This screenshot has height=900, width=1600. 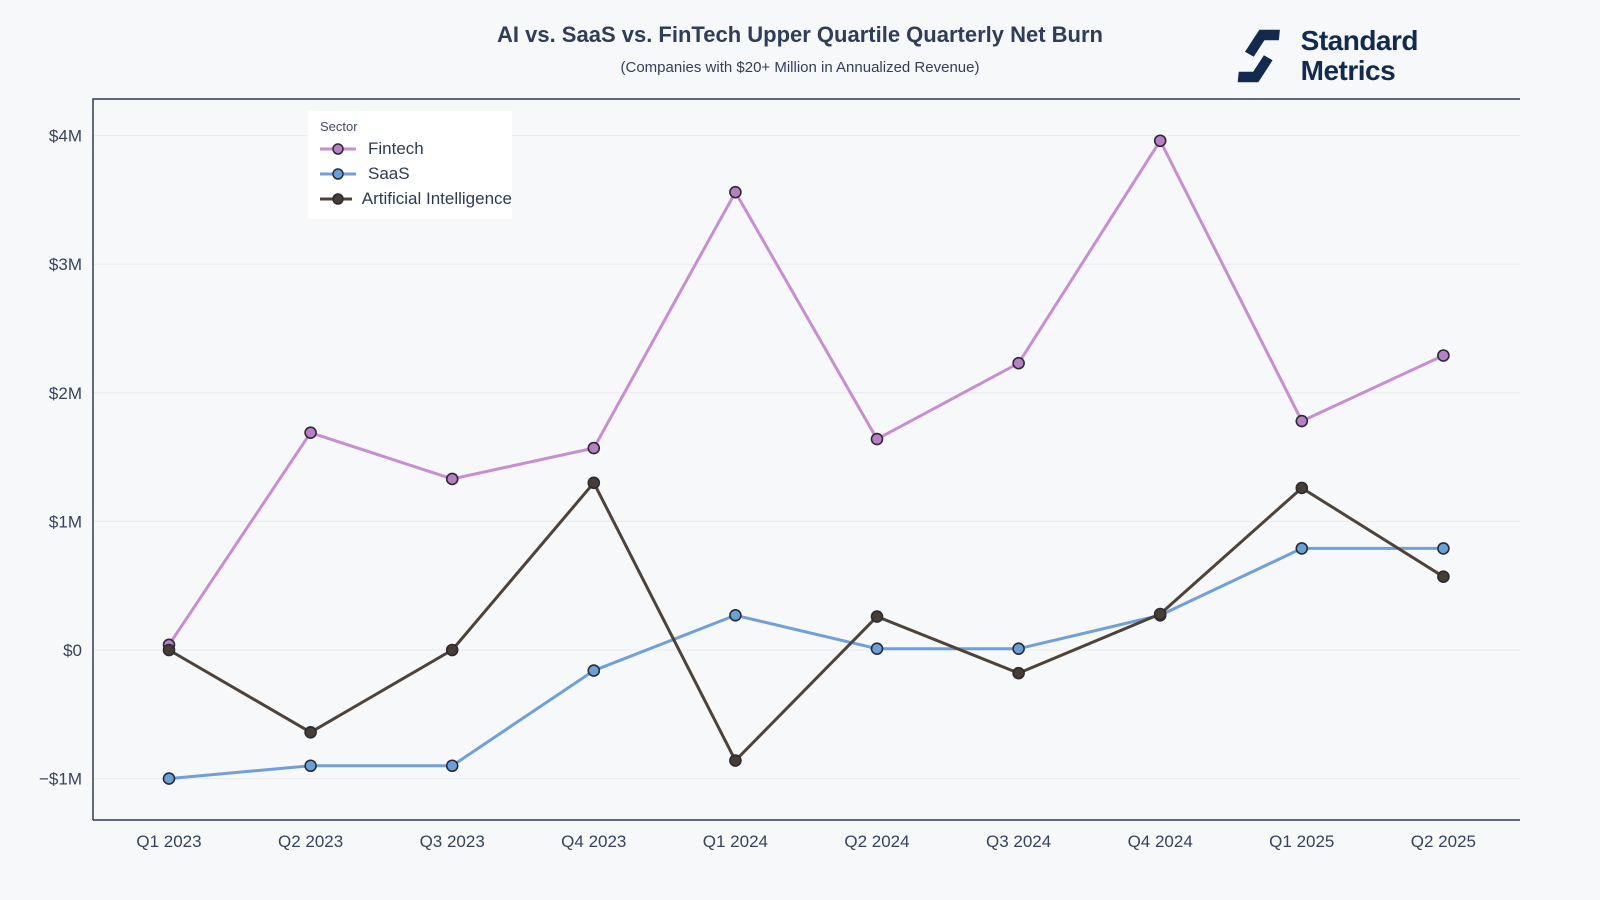 I want to click on x-axis-tick-label: Q4 2023, so click(x=593, y=841).